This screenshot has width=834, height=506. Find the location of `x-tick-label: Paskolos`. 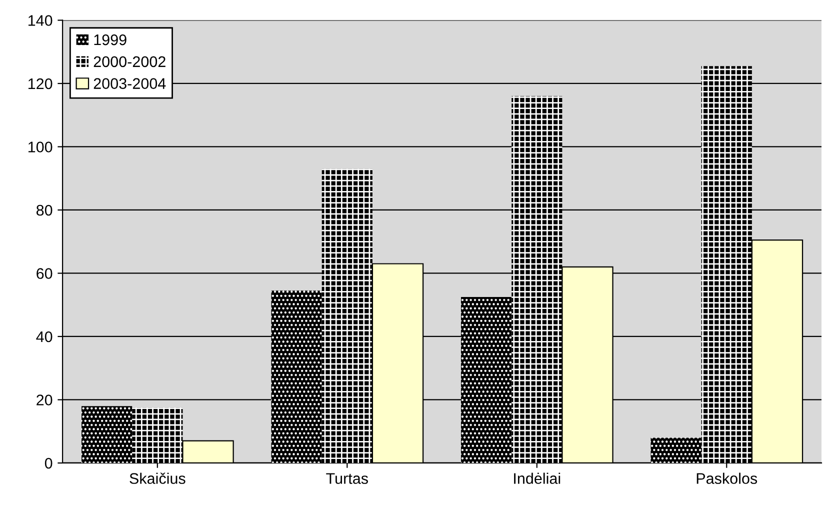

x-tick-label: Paskolos is located at coordinates (727, 478).